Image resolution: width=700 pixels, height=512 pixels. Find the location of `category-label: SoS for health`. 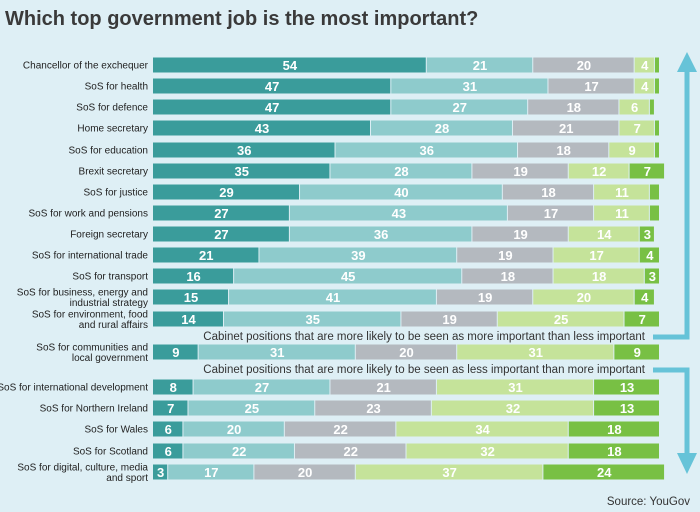

category-label: SoS for health is located at coordinates (116, 87).